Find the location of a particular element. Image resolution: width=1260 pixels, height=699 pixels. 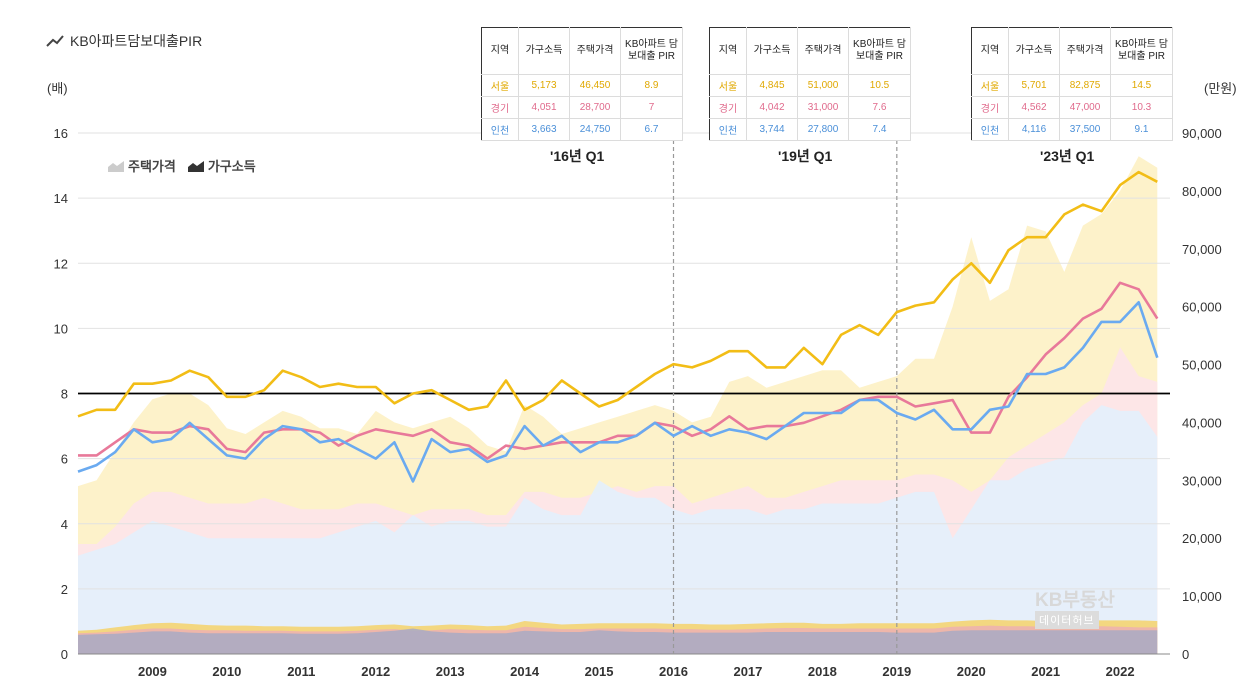

legend-income-label: 가구소득 is located at coordinates (231, 166).